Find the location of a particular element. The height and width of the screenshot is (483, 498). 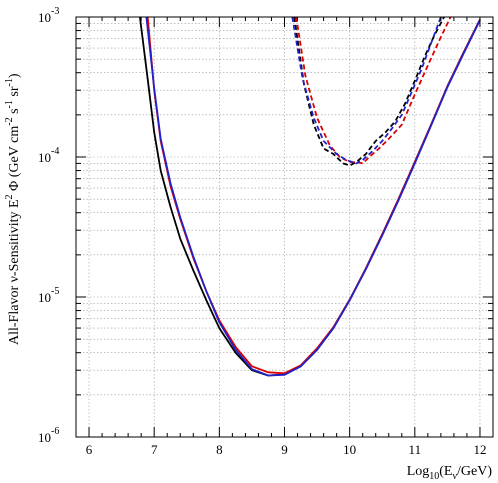

y-axis-label-mid2: sr is located at coordinates (14, 93).